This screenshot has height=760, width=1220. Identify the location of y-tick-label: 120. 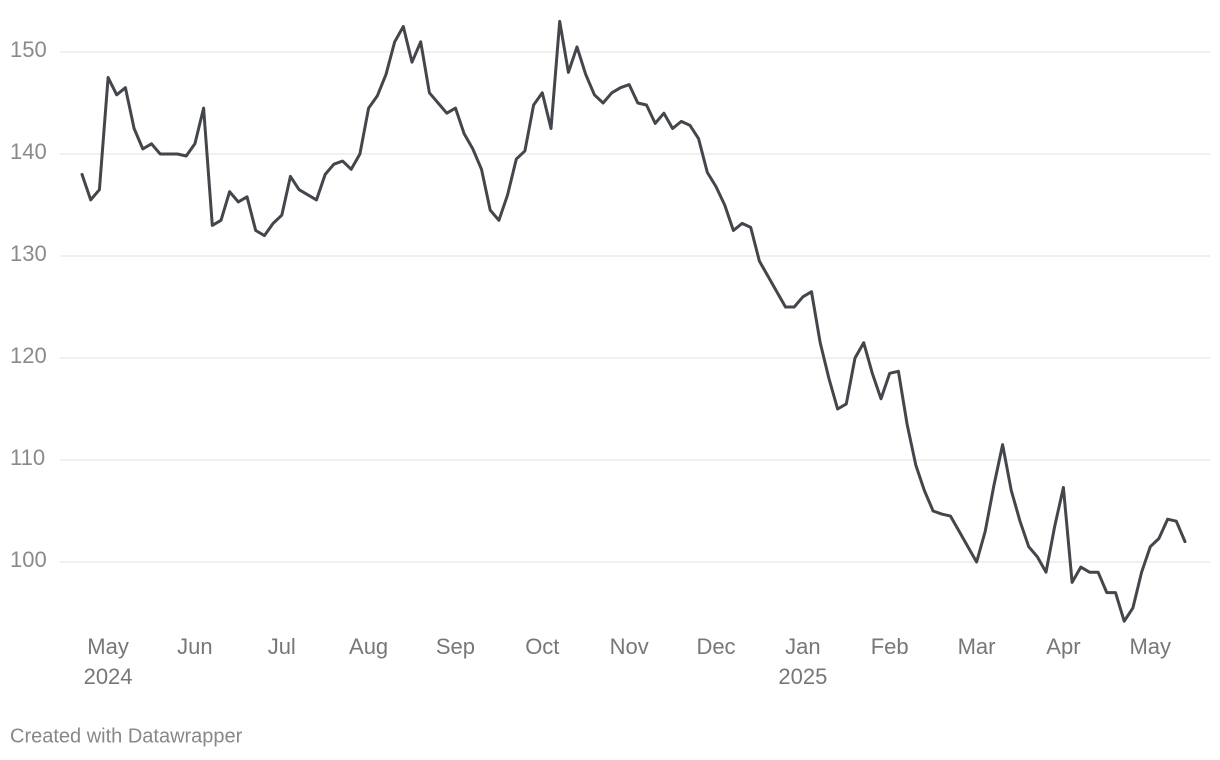
(28, 355).